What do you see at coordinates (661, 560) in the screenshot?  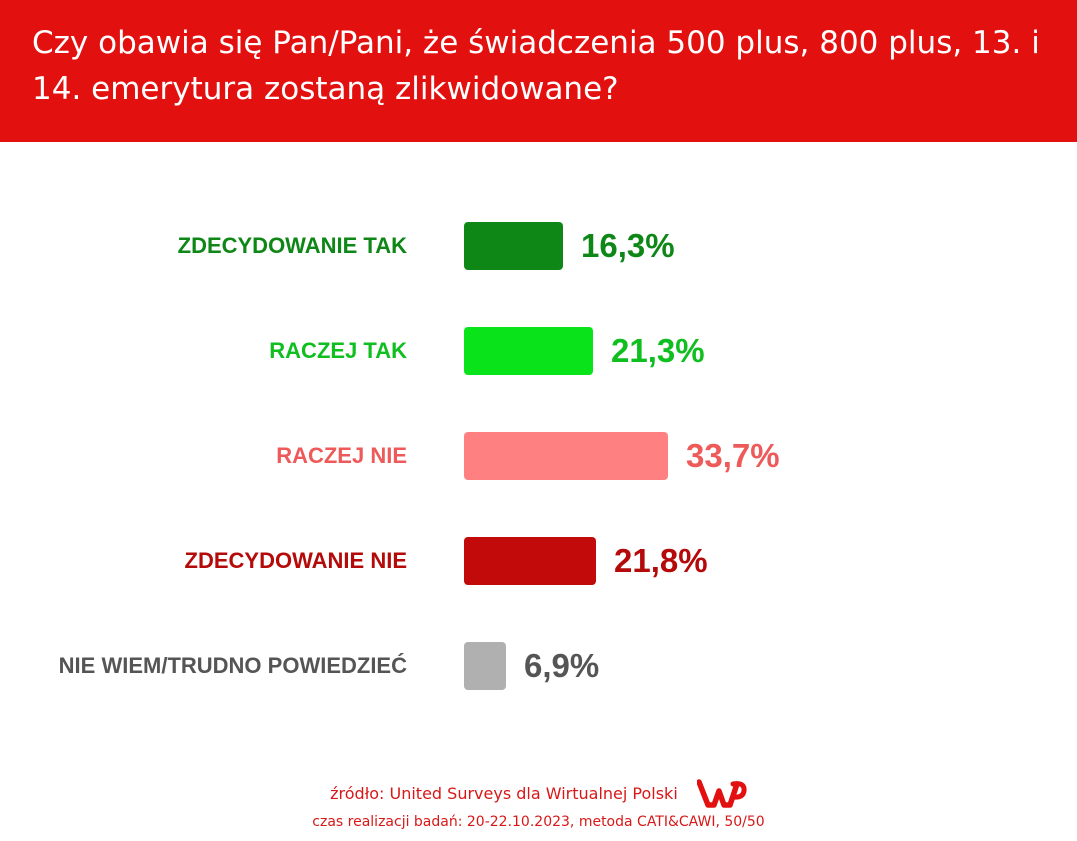 I see `data-label: 21,8%` at bounding box center [661, 560].